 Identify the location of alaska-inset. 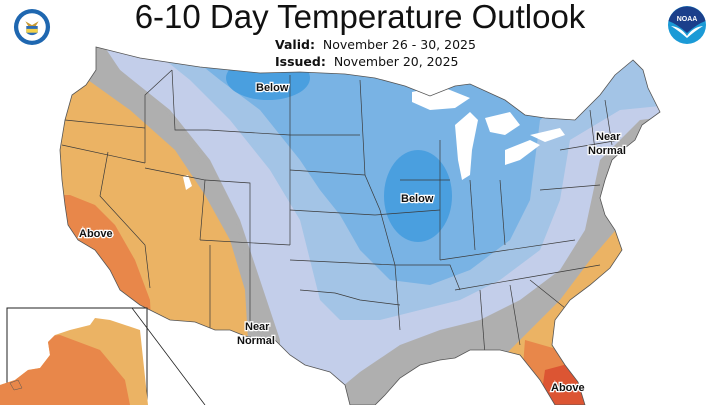
(103, 356).